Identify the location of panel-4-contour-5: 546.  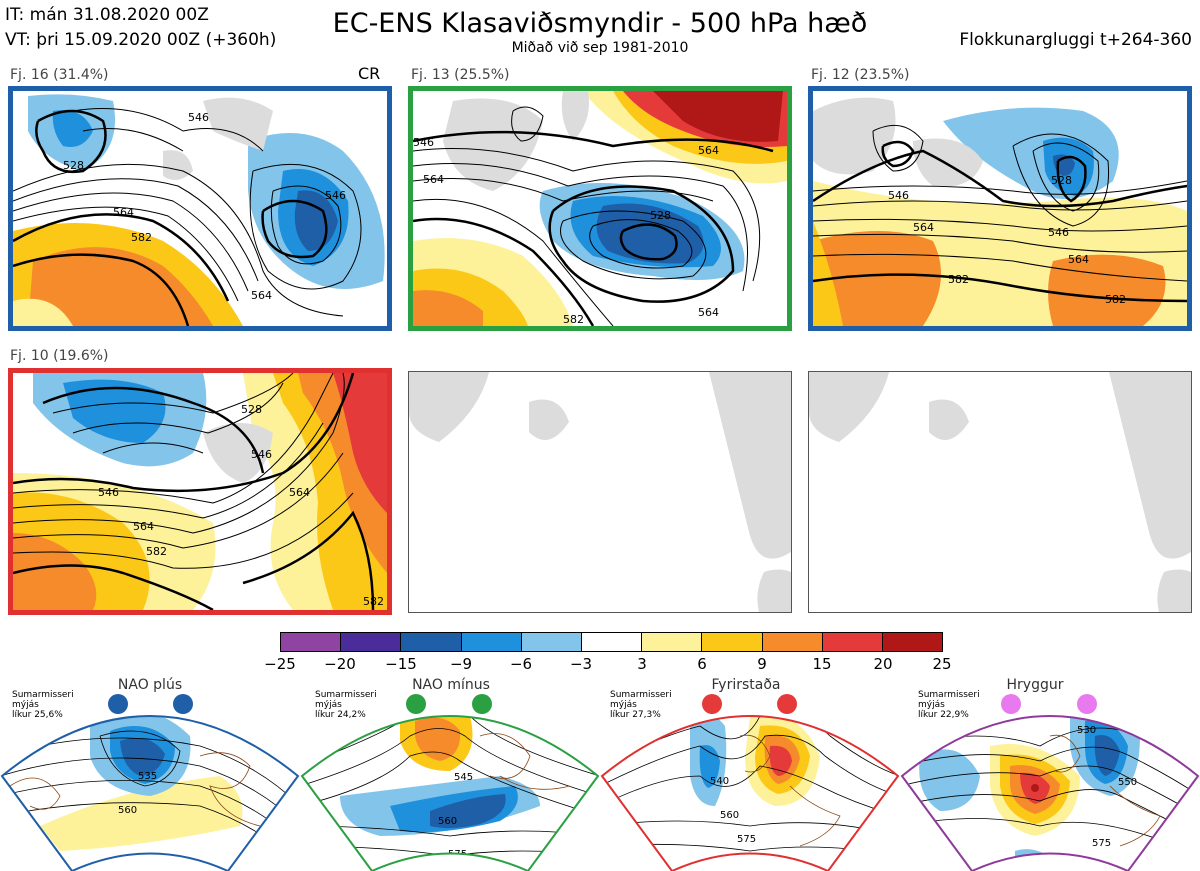
(261, 454).